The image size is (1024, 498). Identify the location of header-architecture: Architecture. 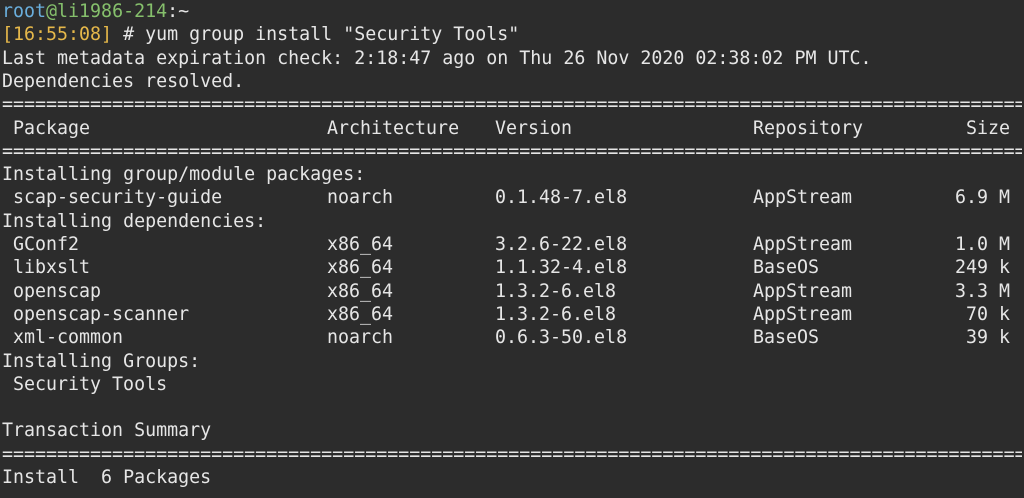
(393, 128).